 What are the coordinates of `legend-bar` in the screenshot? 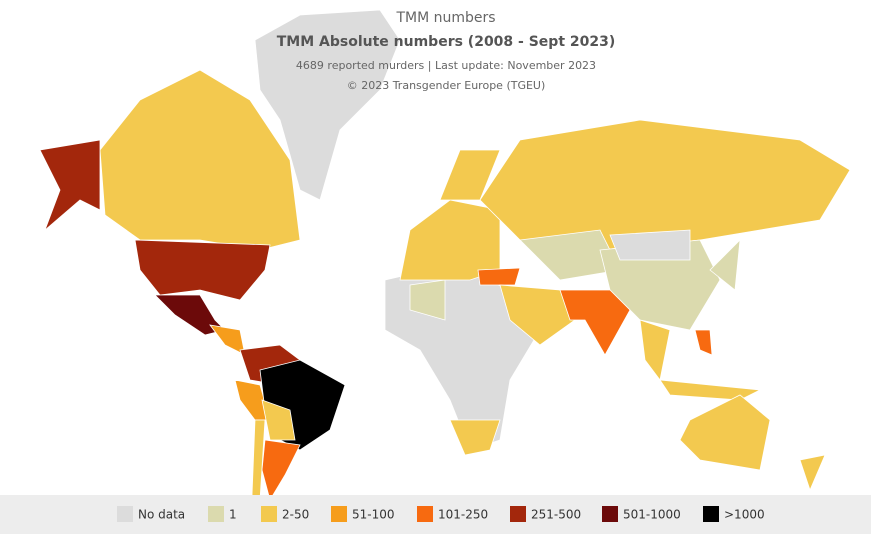 It's located at (435, 514).